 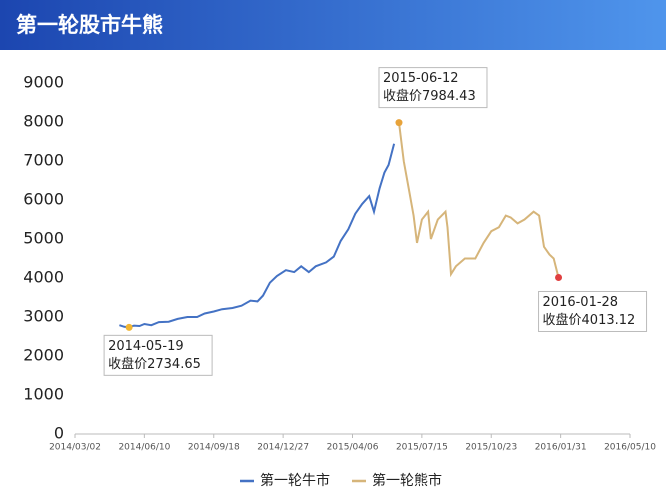 What do you see at coordinates (43, 199) in the screenshot?
I see `y-tick-label: 6000` at bounding box center [43, 199].